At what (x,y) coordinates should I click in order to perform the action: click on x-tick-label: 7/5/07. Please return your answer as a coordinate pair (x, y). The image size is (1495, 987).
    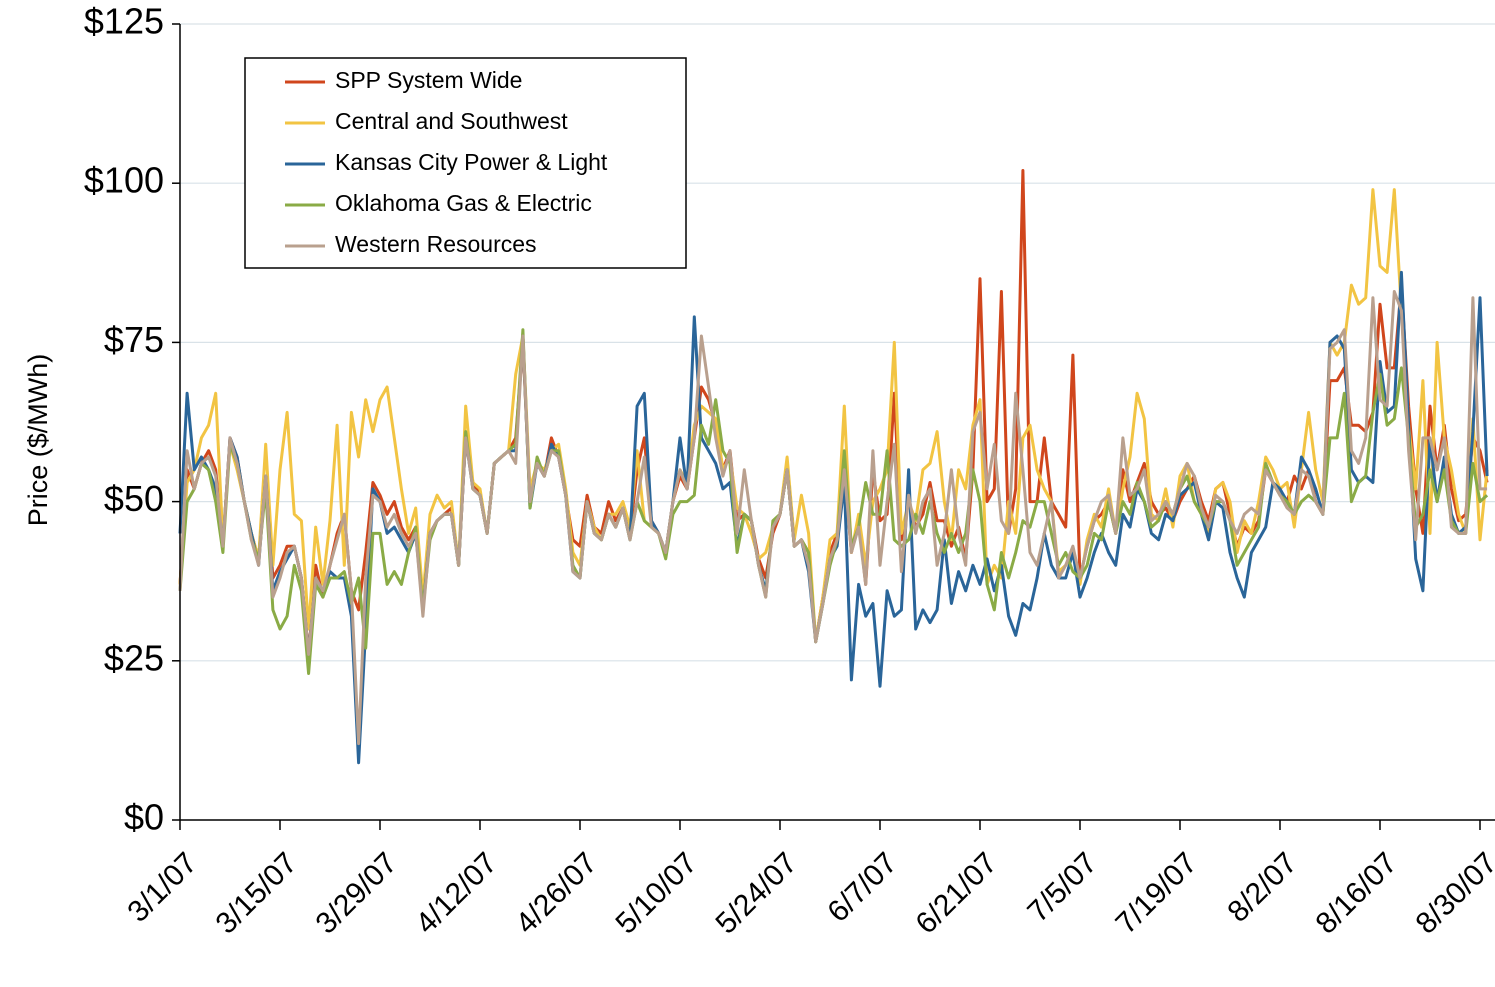
    Looking at the image, I should click on (1062, 887).